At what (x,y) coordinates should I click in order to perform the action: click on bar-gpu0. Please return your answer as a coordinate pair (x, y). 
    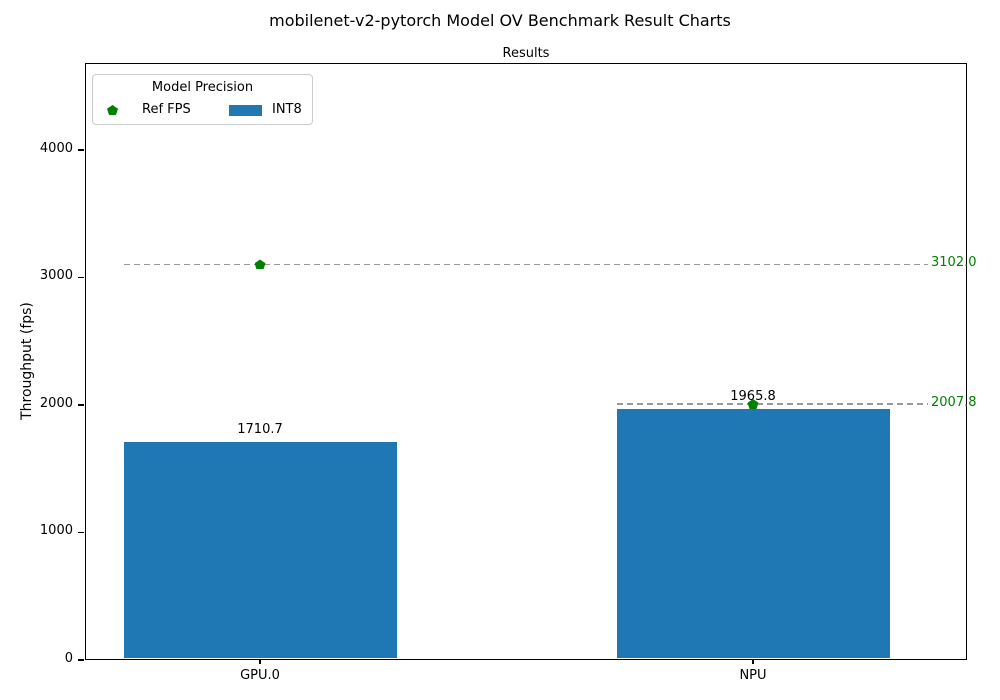
    Looking at the image, I should click on (260, 550).